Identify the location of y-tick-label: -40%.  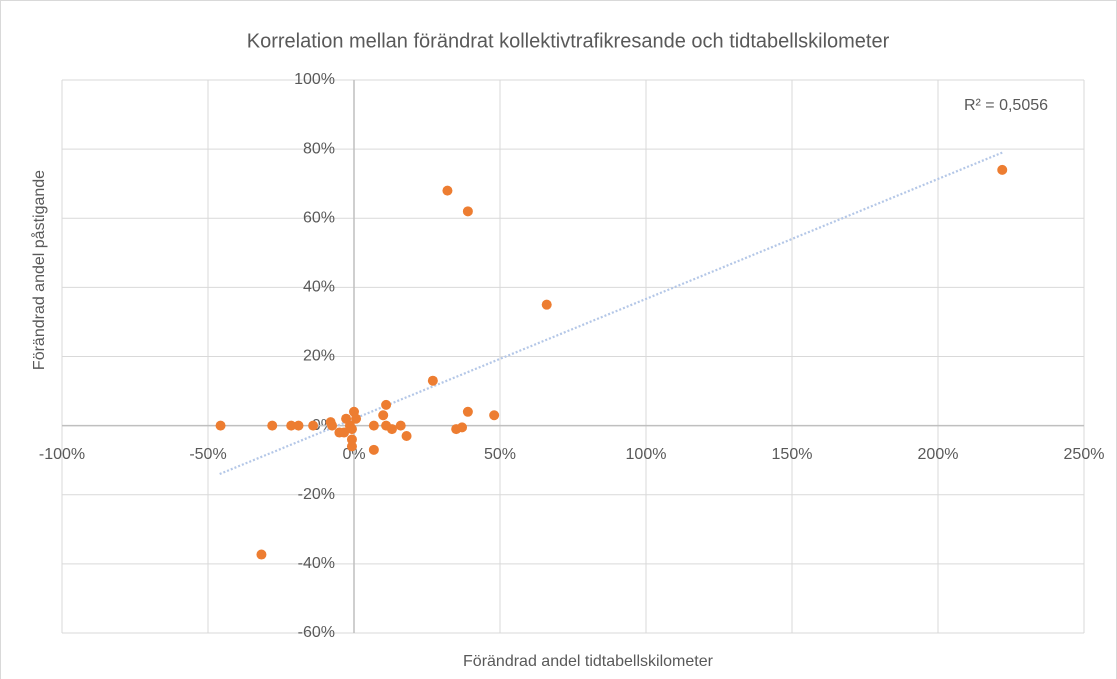
(316, 563).